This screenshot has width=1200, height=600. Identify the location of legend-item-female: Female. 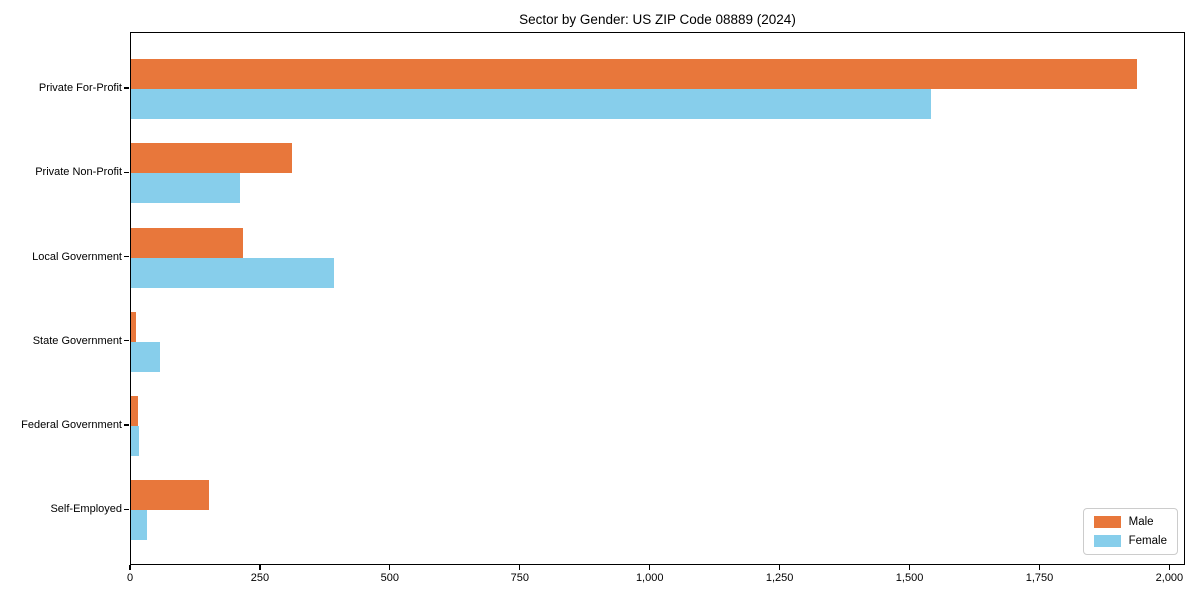
(1130, 541).